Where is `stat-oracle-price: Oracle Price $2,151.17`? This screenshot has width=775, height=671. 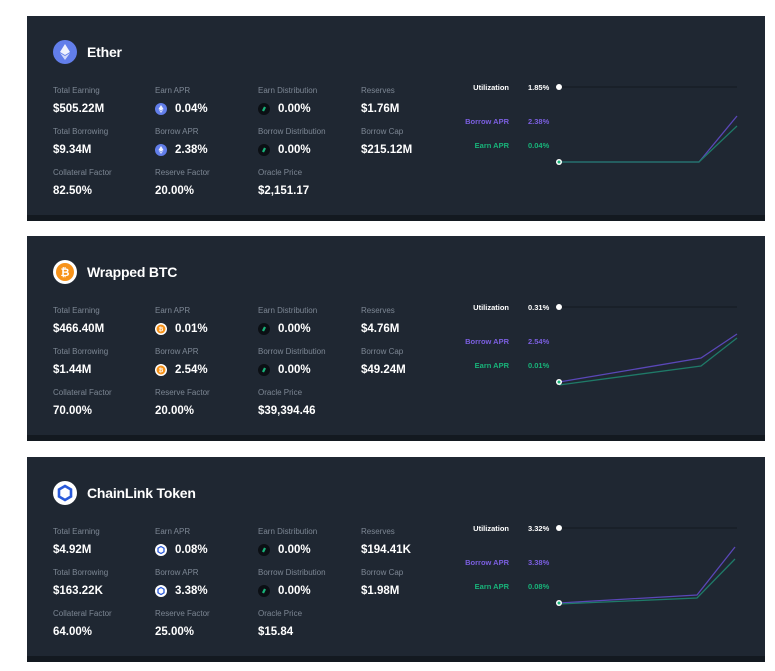 stat-oracle-price: Oracle Price $2,151.17 is located at coordinates (283, 182).